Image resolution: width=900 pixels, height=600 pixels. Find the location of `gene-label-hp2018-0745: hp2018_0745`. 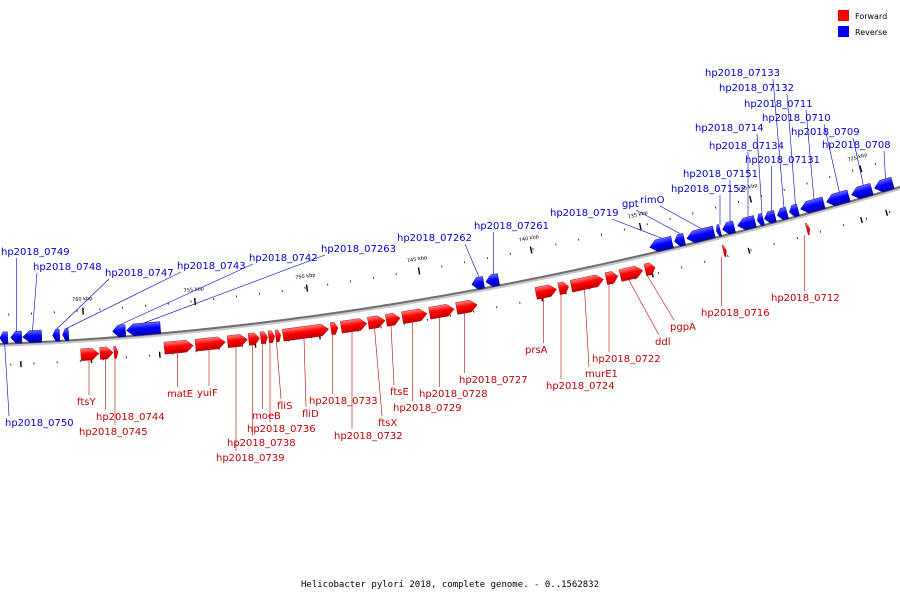

gene-label-hp2018-0745: hp2018_0745 is located at coordinates (113, 432).